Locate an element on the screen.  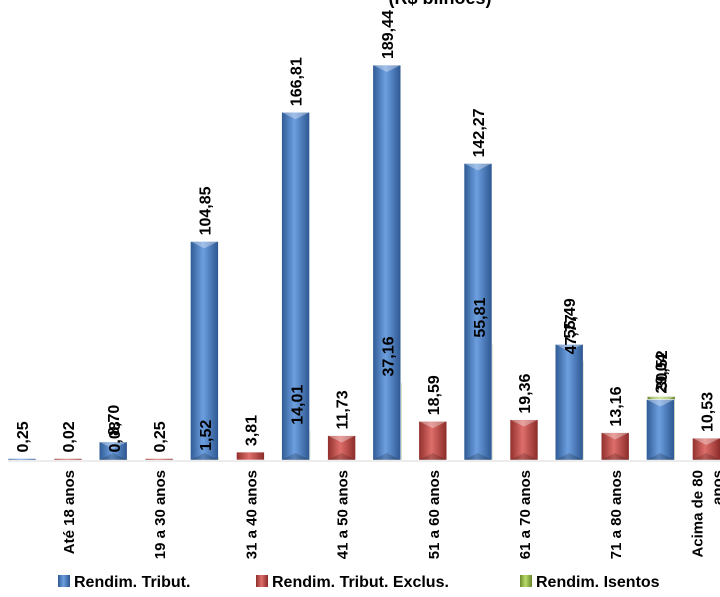
legend-swatch-rendim-tribut-exclus is located at coordinates (262, 581).